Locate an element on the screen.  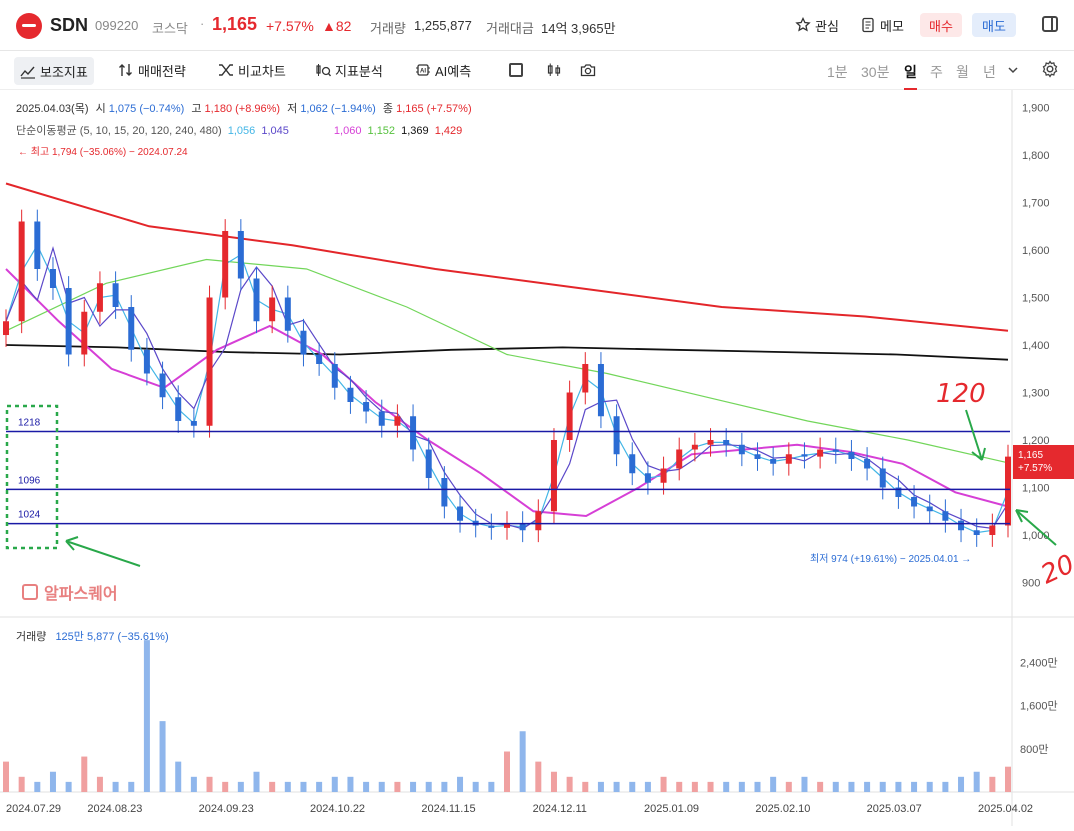
watch-button: 관심 is located at coordinates (817, 25).